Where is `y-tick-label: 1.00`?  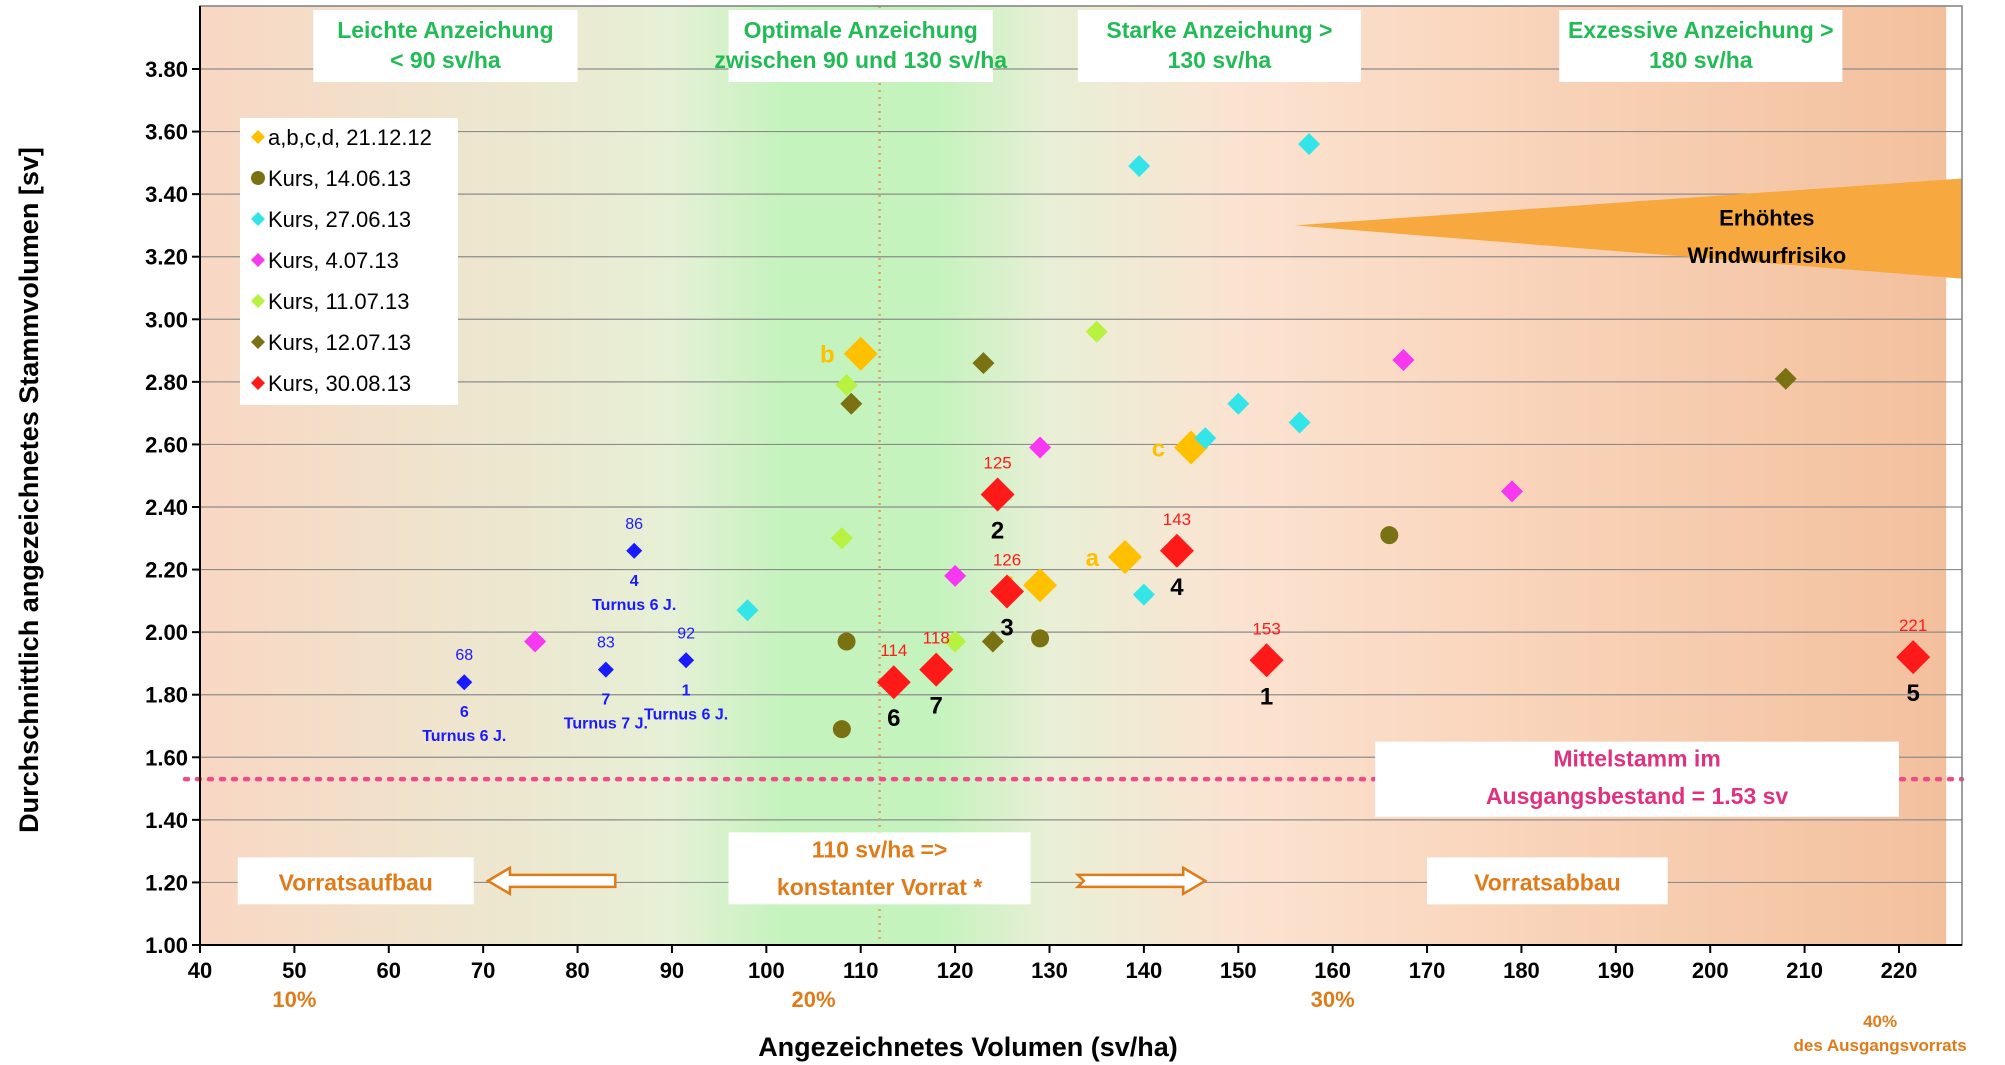 y-tick-label: 1.00 is located at coordinates (166, 945).